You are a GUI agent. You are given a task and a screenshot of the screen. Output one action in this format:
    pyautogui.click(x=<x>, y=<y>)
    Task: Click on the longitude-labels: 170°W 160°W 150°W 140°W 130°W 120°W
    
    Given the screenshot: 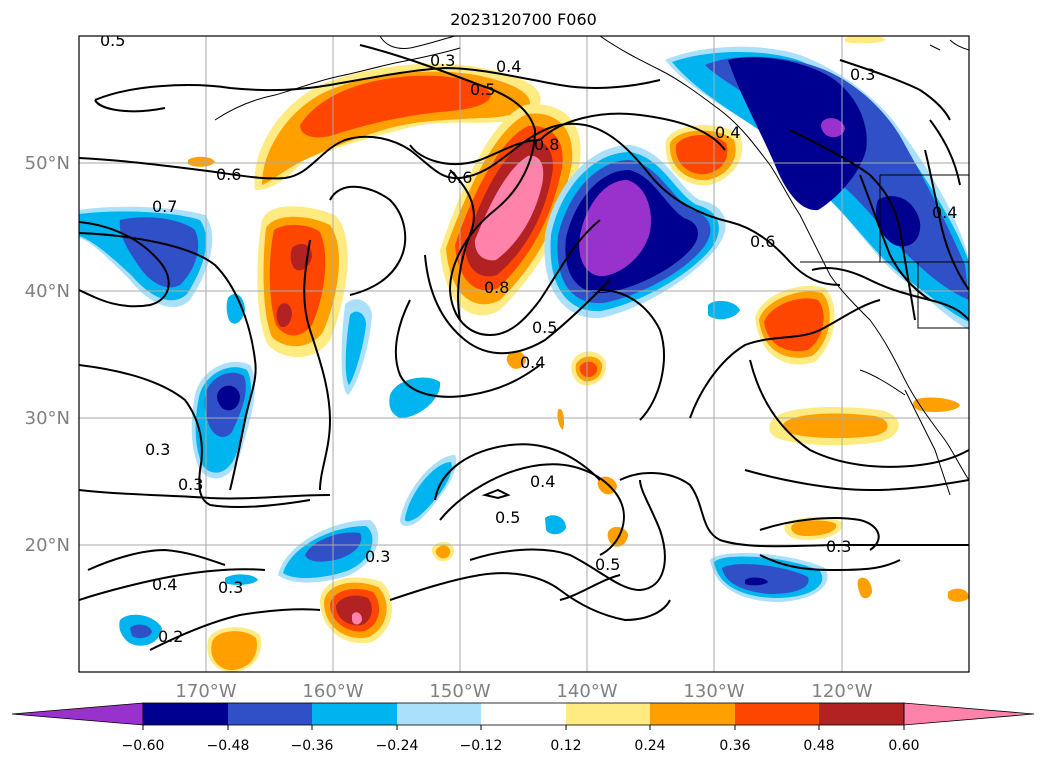 What is the action you would take?
    pyautogui.click(x=523, y=691)
    